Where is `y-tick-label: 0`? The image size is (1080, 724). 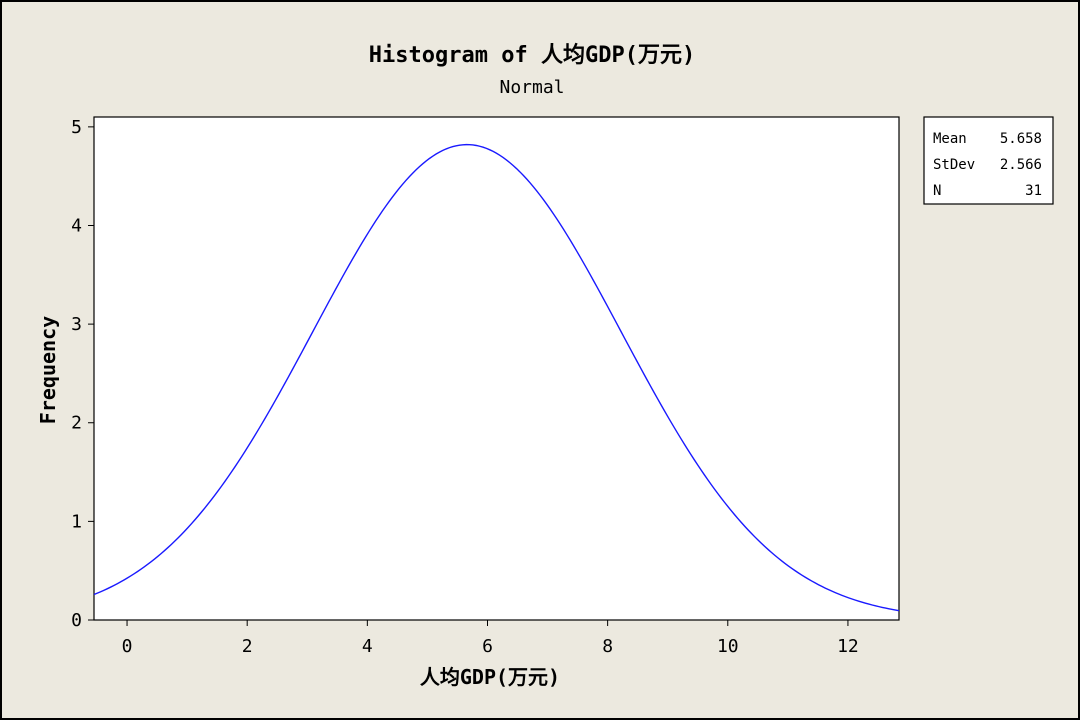
y-tick-label: 0 is located at coordinates (76, 620).